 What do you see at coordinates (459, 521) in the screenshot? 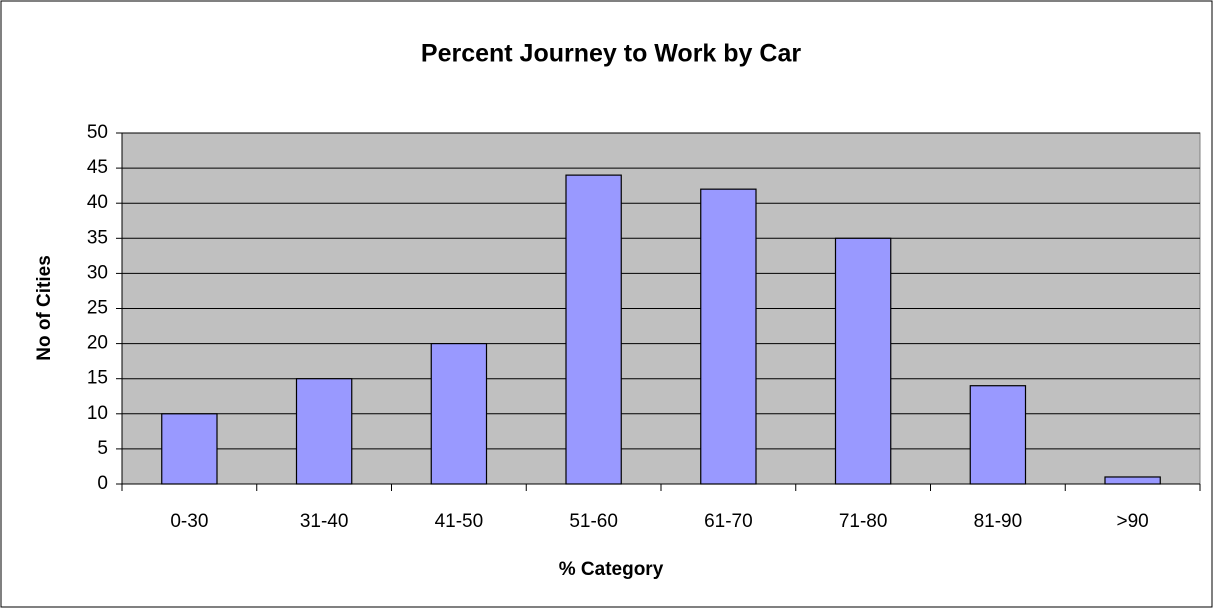
I see `x-tick-label: 41-50` at bounding box center [459, 521].